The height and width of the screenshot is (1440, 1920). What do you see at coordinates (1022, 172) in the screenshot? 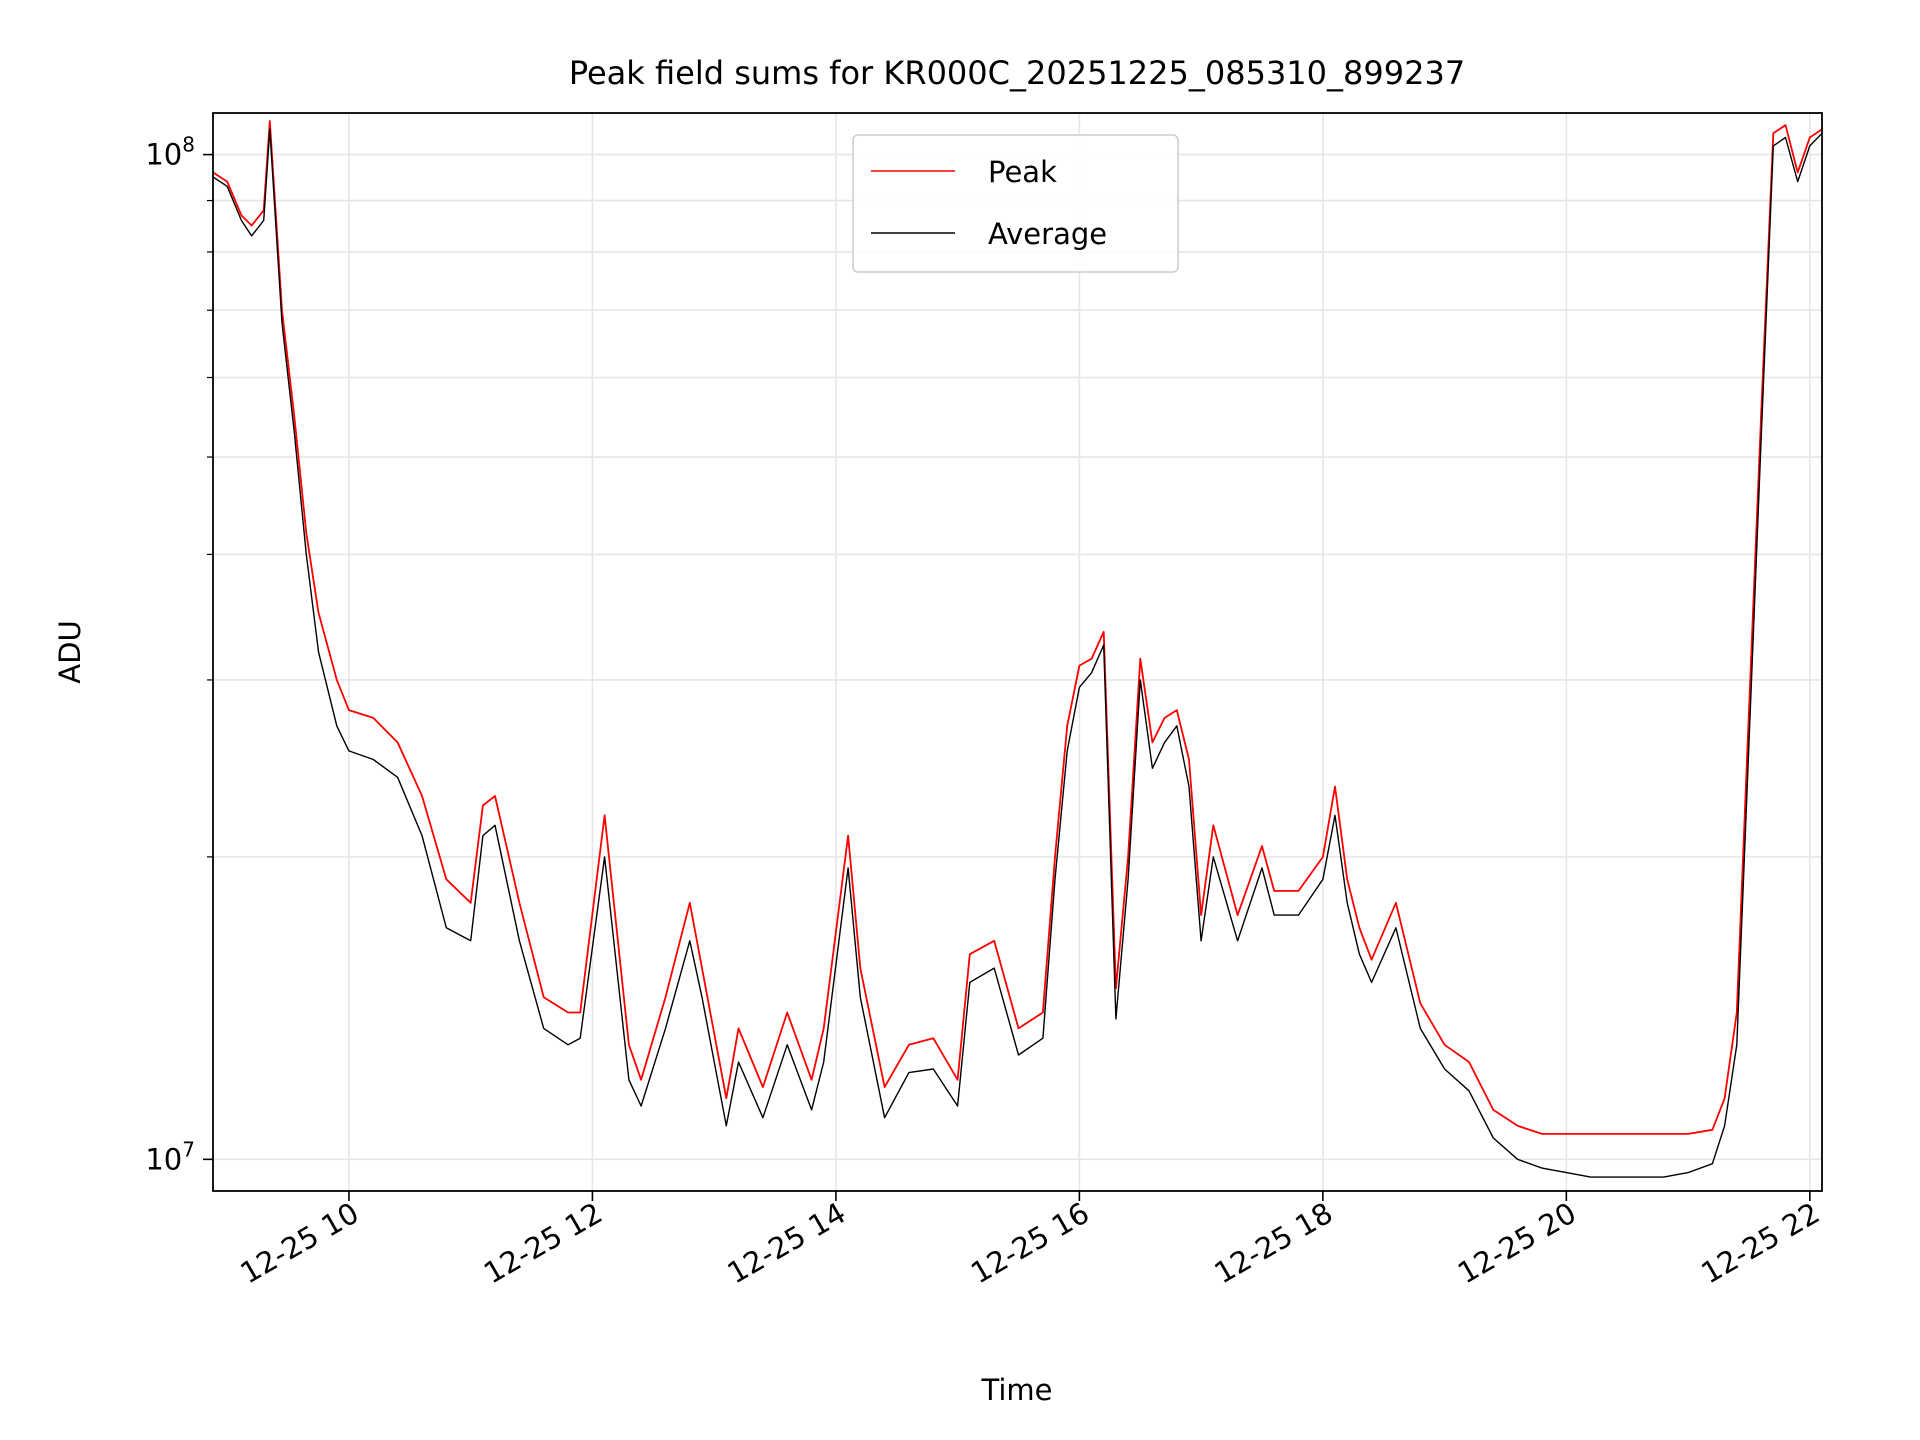
I see `legend-peak-label: Peak` at bounding box center [1022, 172].